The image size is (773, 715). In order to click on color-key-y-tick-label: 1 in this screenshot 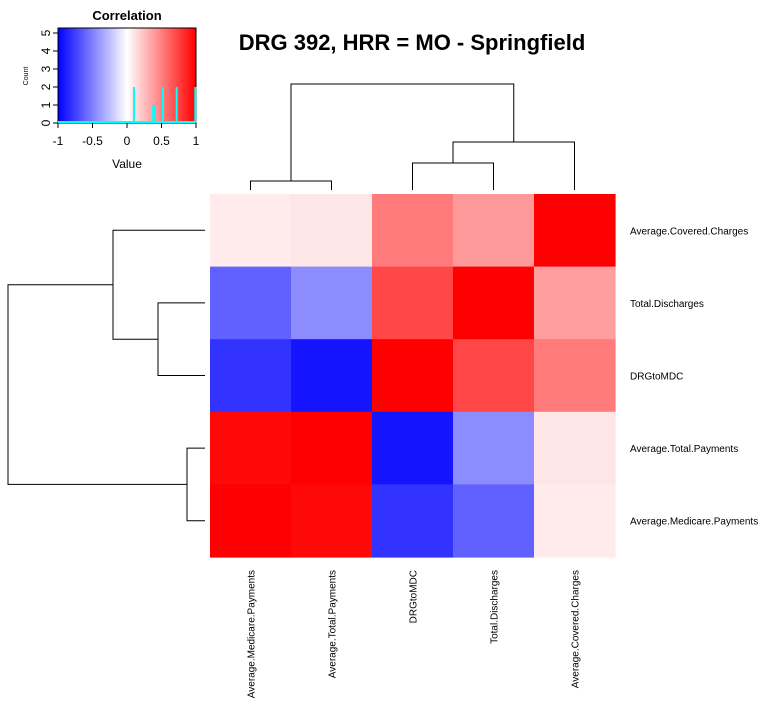, I will do `click(46, 104)`.